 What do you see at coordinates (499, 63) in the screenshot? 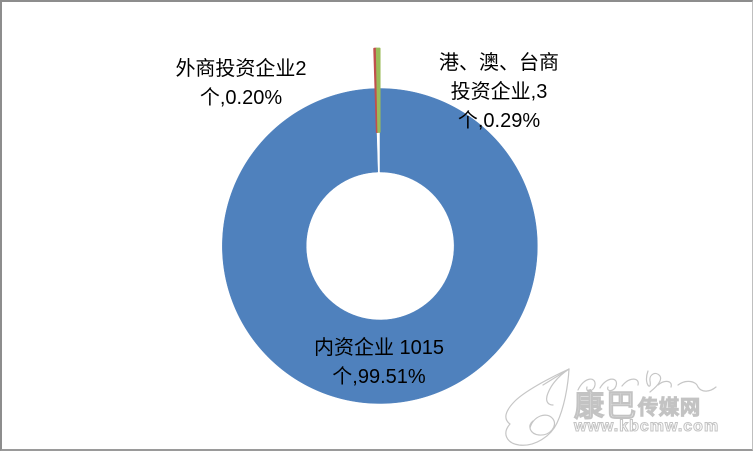
I see `data-label-line: 港、澳、台商` at bounding box center [499, 63].